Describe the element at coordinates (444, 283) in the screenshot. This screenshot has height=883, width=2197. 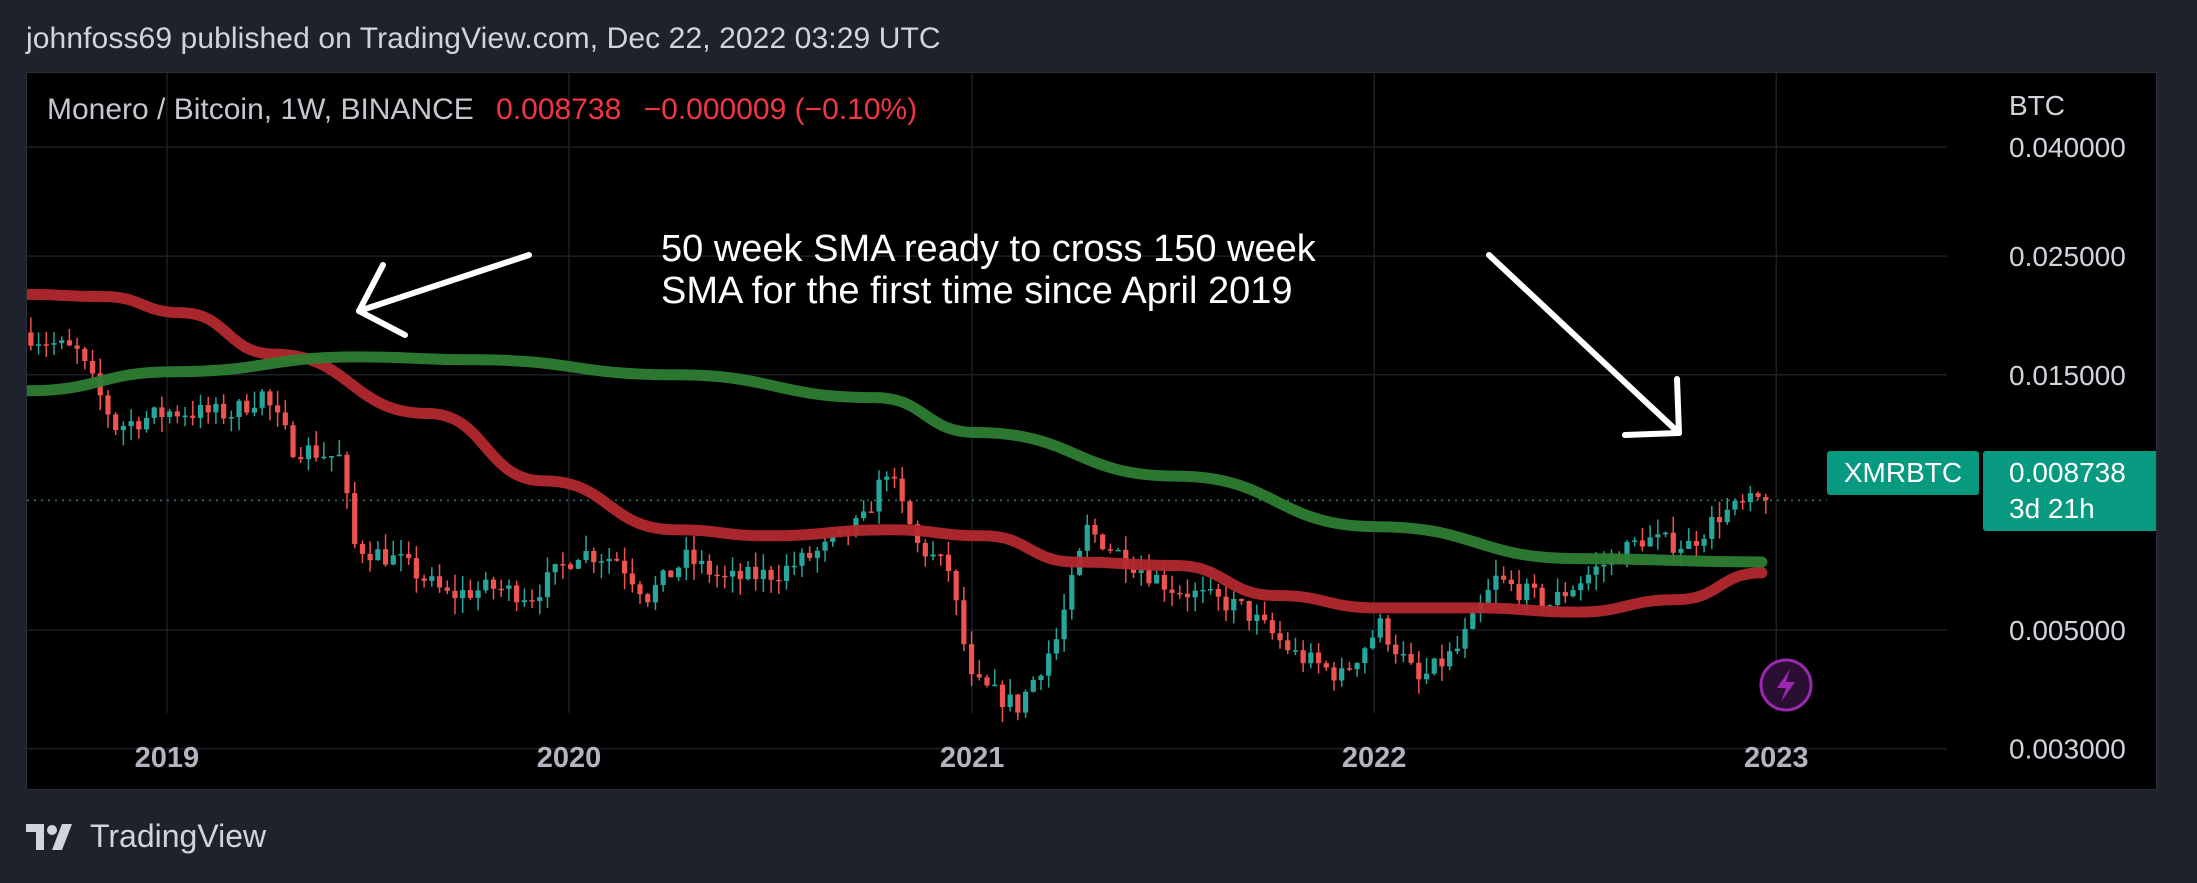
I see `left-arrow-shaft` at that location.